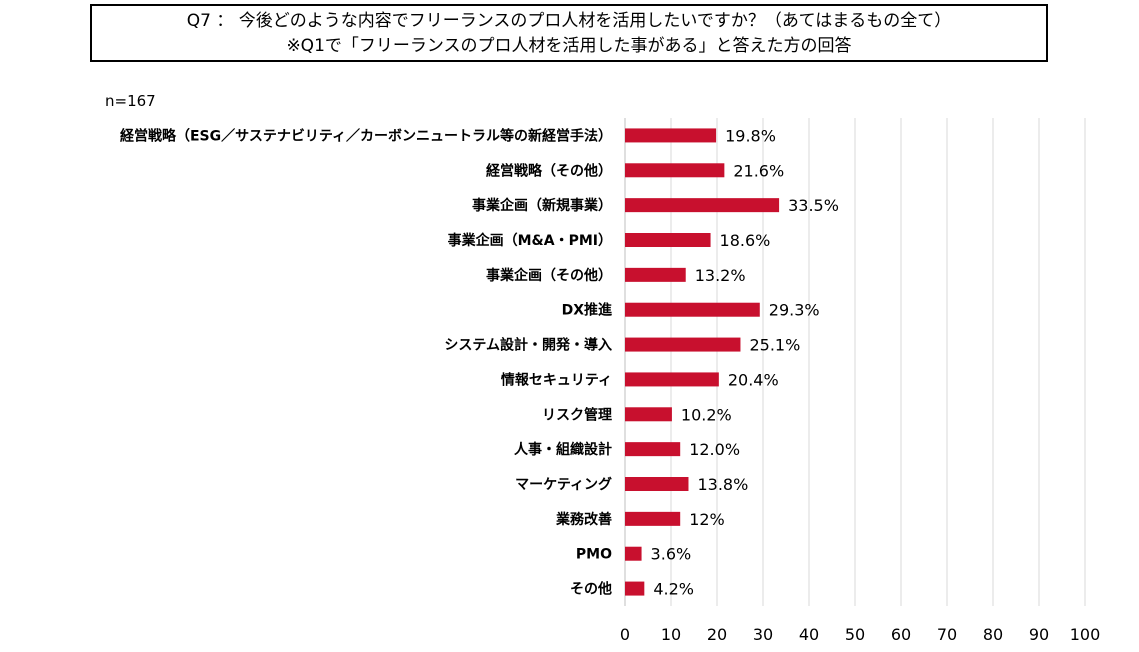 Image resolution: width=1139 pixels, height=652 pixels. What do you see at coordinates (753, 379) in the screenshot?
I see `data-label: 20.4%` at bounding box center [753, 379].